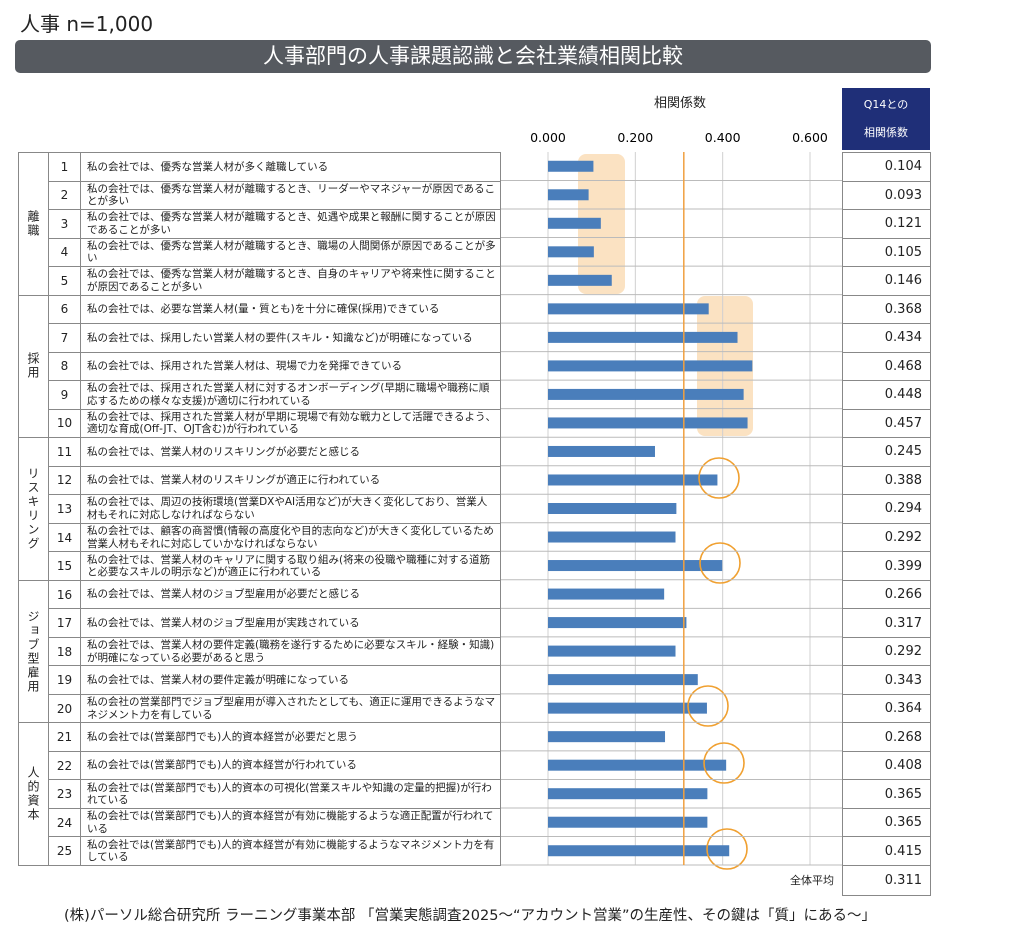 Image resolution: width=1024 pixels, height=933 pixels. Describe the element at coordinates (290, 252) in the screenshot. I see `row-text: 私の会社では、優秀な営業人材が離職するとき、職場の人間関係が原因であることが多い` at that location.